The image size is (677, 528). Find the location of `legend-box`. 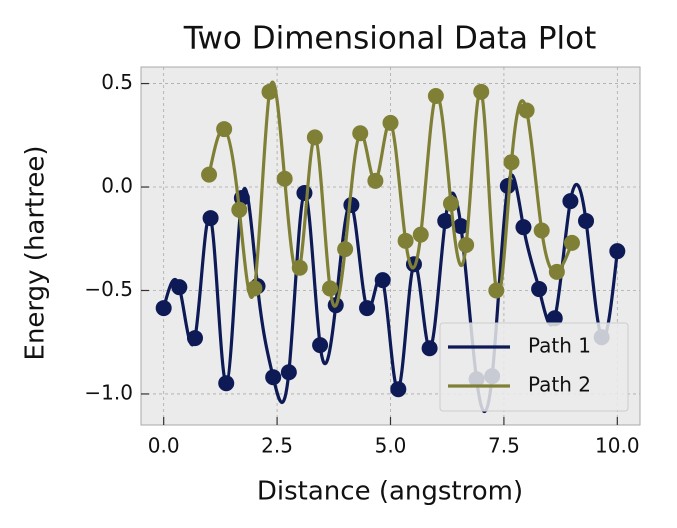

legend-box is located at coordinates (534, 367).